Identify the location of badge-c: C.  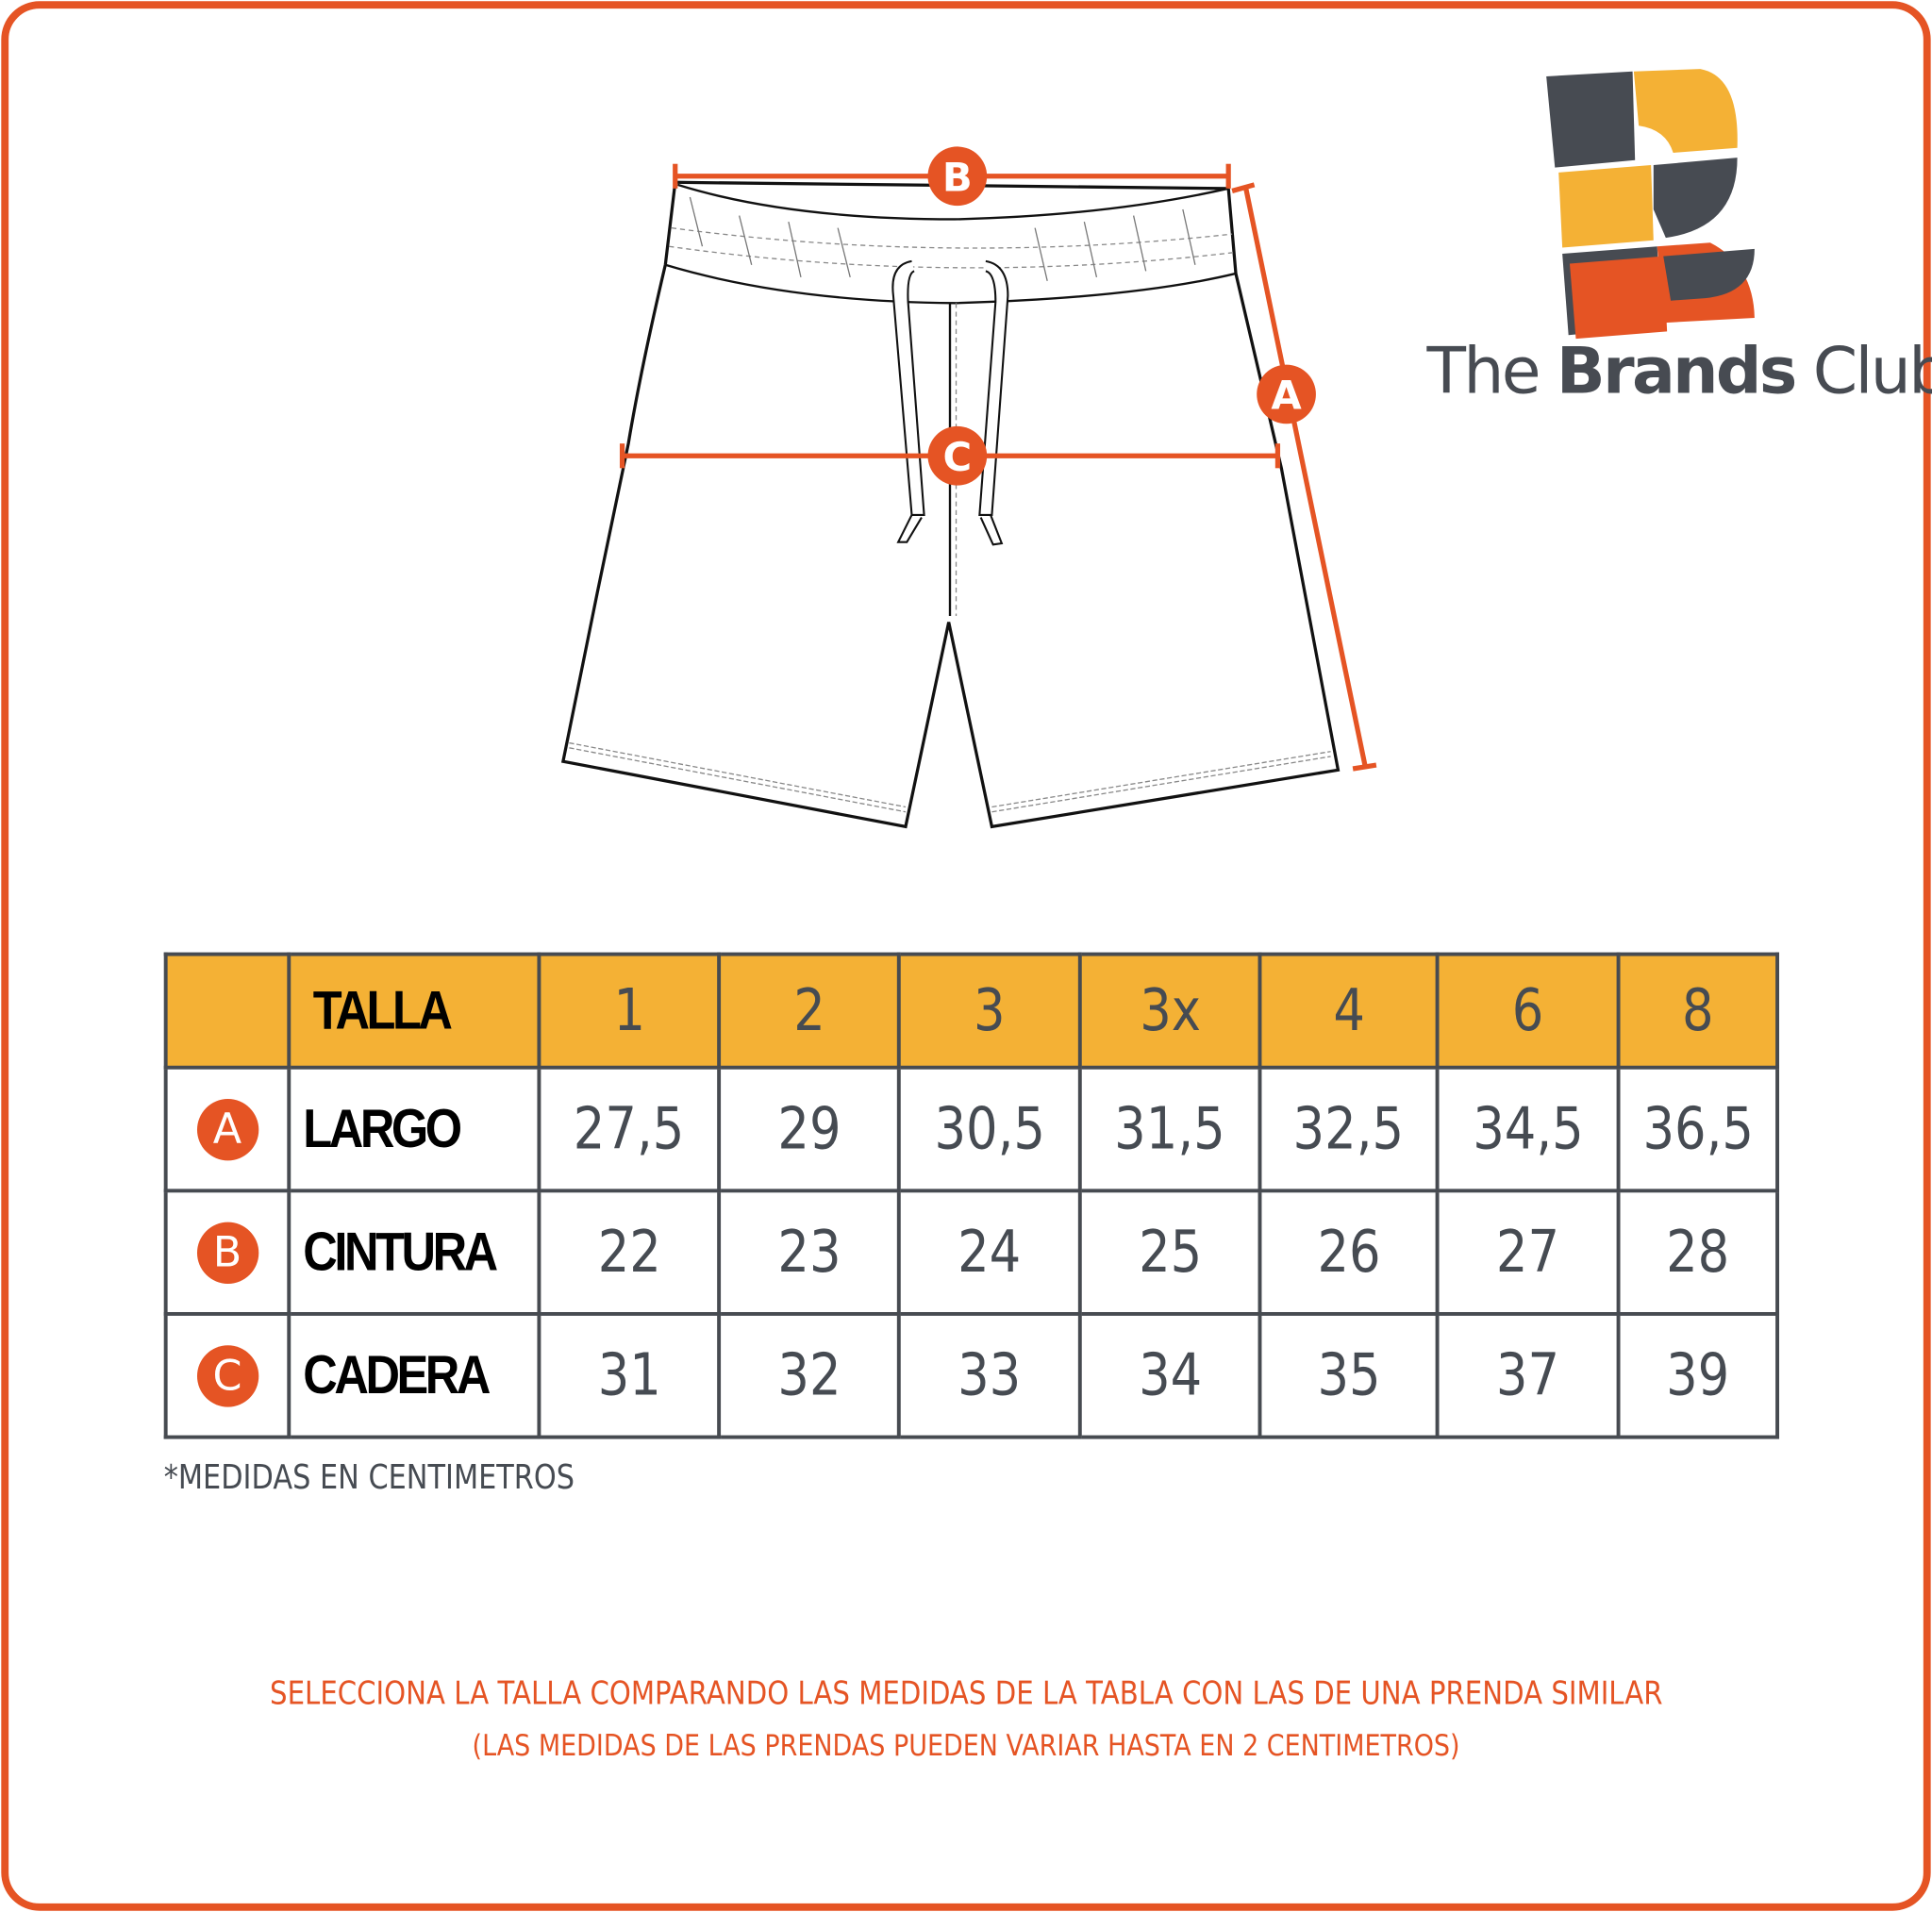
(227, 1375).